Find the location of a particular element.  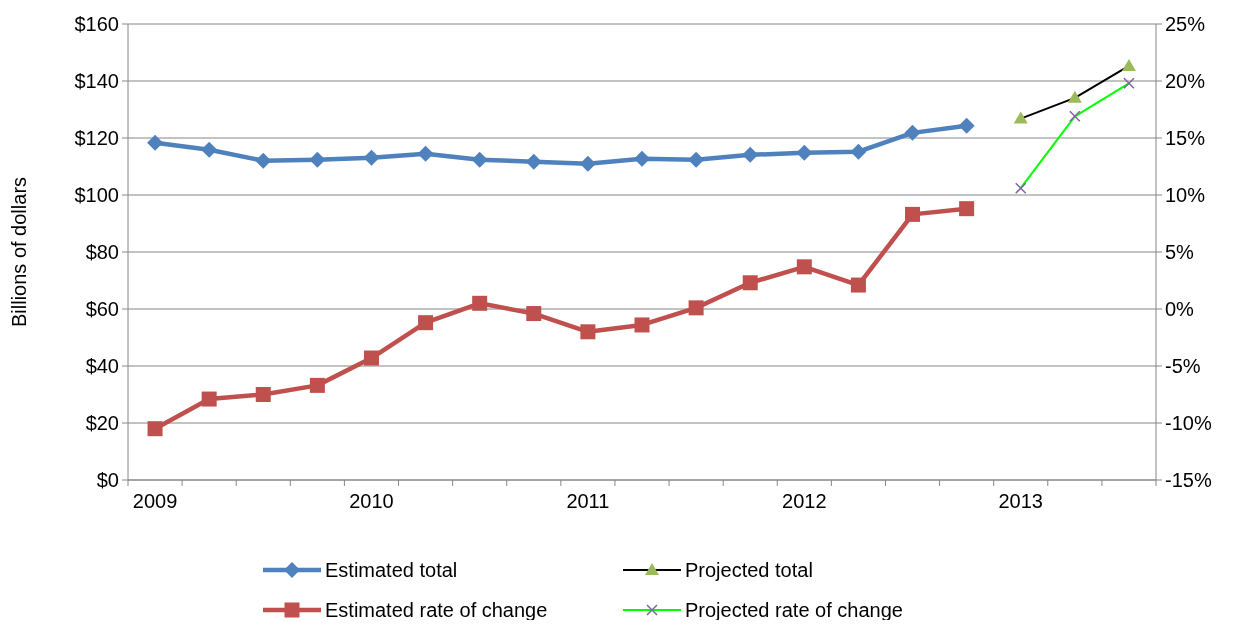

y-tick-label: $80 is located at coordinates (102, 252).